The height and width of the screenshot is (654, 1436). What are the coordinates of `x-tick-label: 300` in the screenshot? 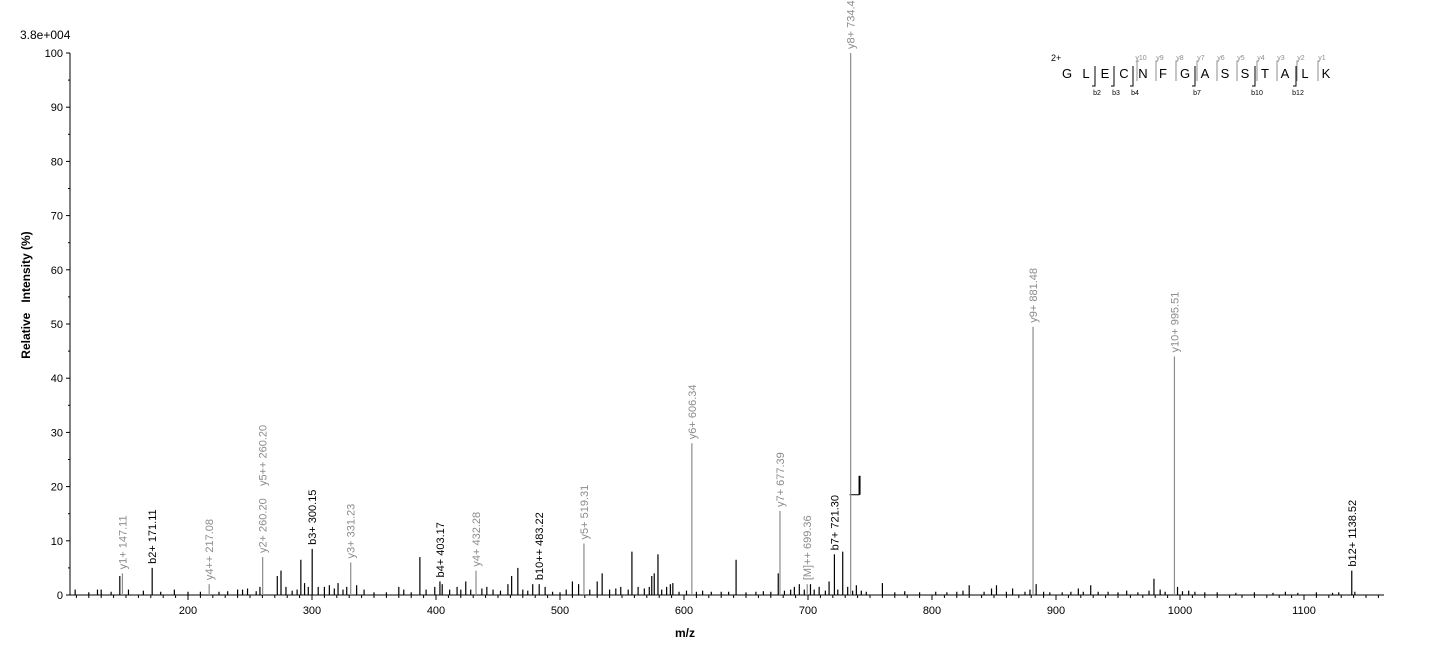 It's located at (312, 611).